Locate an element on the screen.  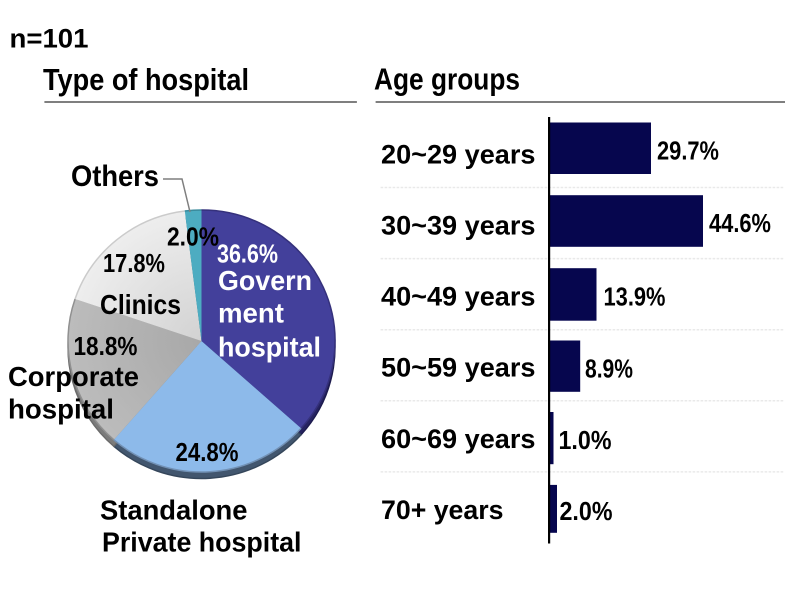
svg-text: Govern is located at coordinates (265, 280).